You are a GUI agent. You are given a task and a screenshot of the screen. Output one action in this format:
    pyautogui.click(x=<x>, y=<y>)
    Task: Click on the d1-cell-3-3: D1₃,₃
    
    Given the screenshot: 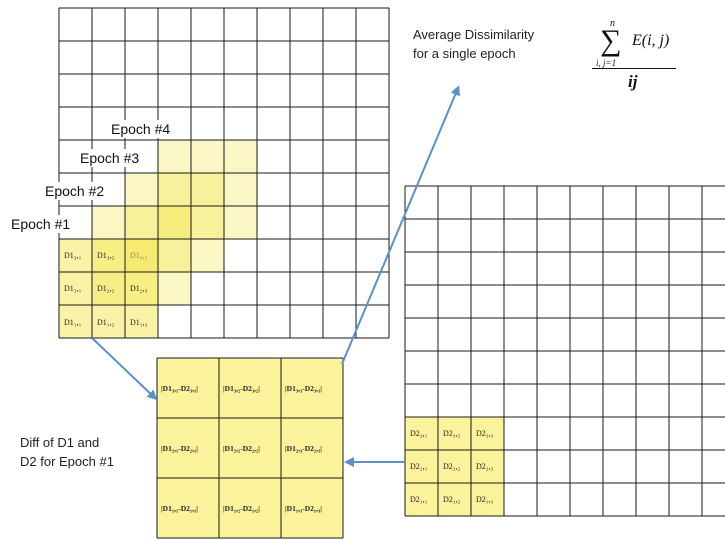 What is the action you would take?
    pyautogui.click(x=139, y=255)
    